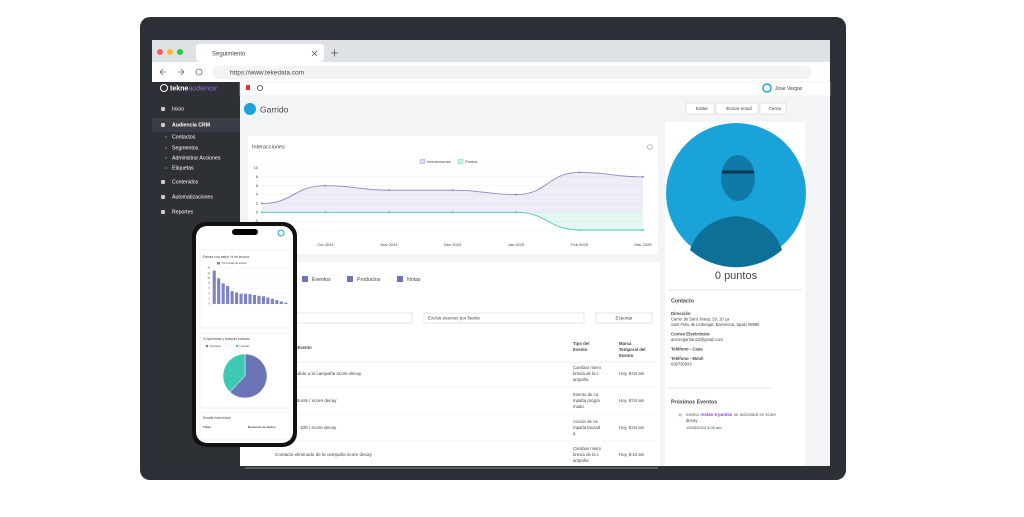 Image resolution: width=1024 pixels, height=517 pixels. What do you see at coordinates (257, 176) in the screenshot?
I see `y-tick-label: 8` at bounding box center [257, 176].